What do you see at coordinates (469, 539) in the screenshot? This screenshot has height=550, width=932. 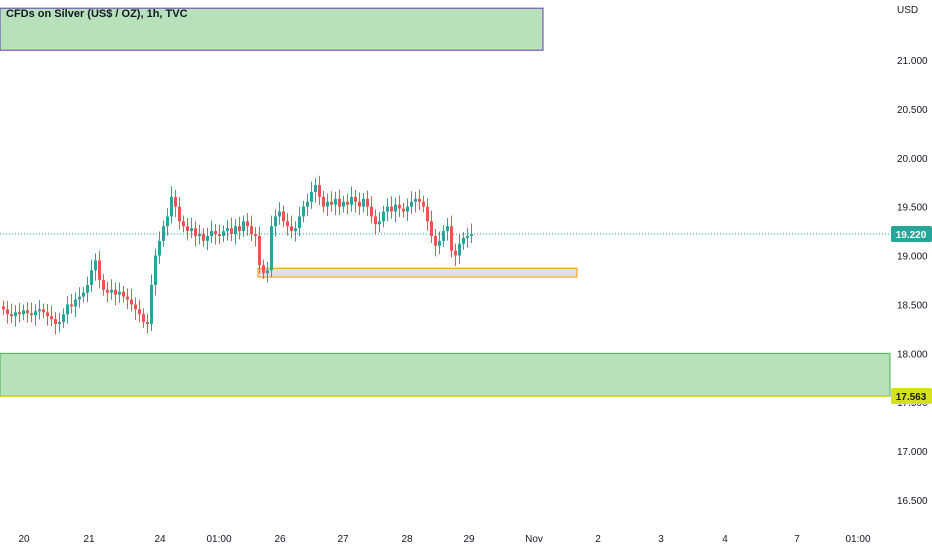 I see `x-tick-label: 29` at bounding box center [469, 539].